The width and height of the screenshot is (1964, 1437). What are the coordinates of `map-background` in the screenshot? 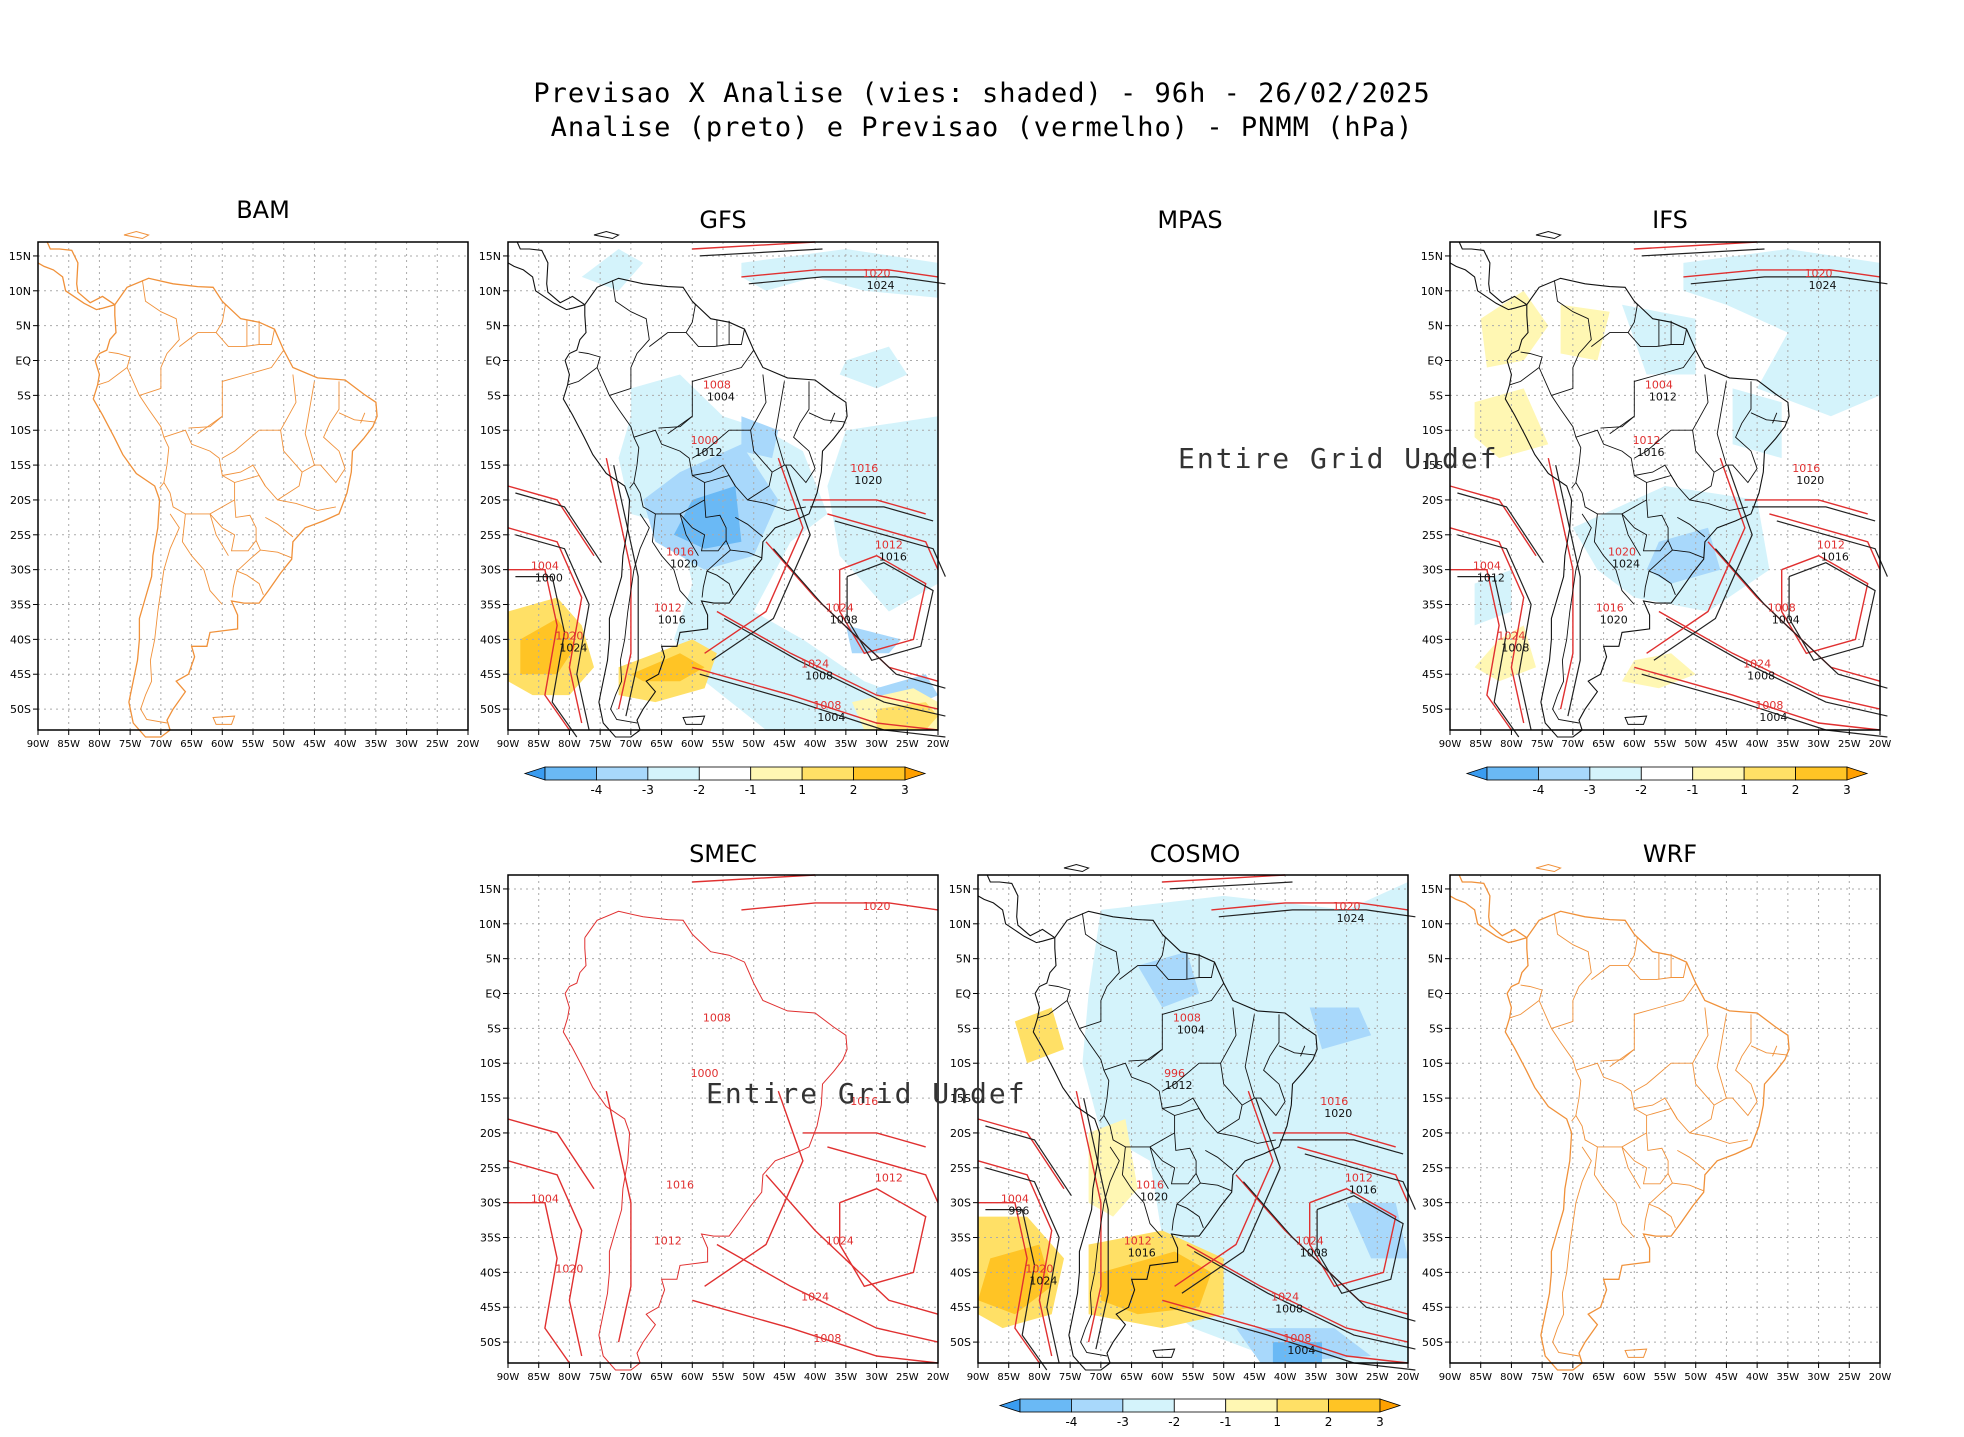 It's located at (253, 486).